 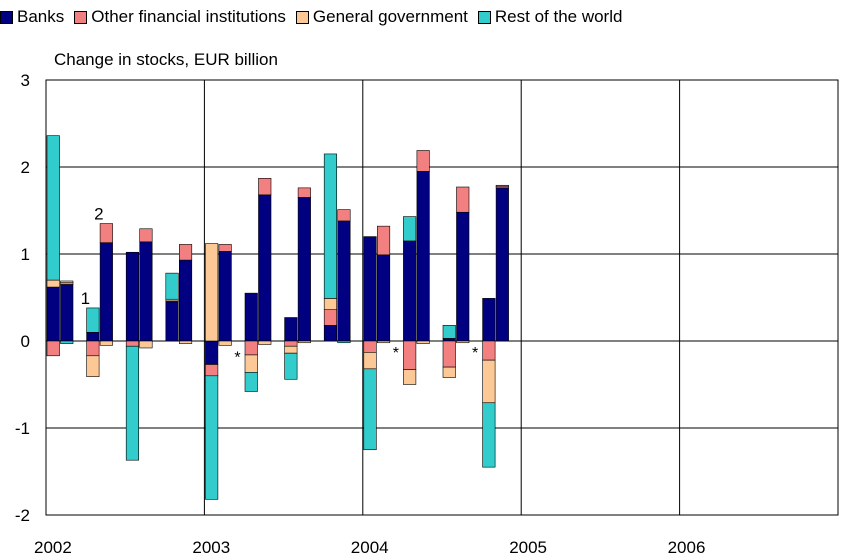 I want to click on bar-banks-q1-p0, so click(x=93, y=336).